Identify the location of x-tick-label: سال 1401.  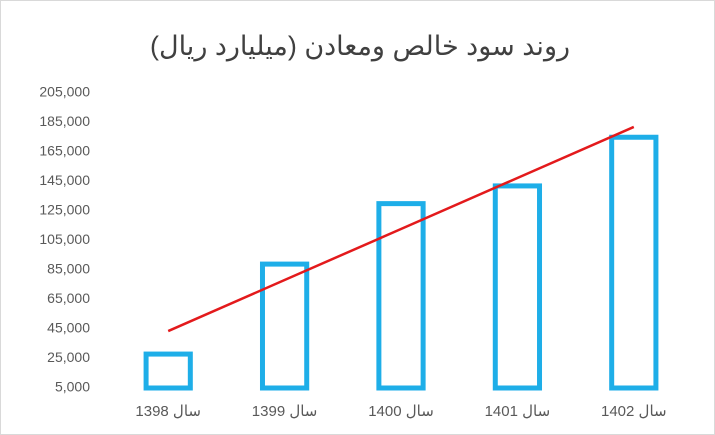
(518, 411).